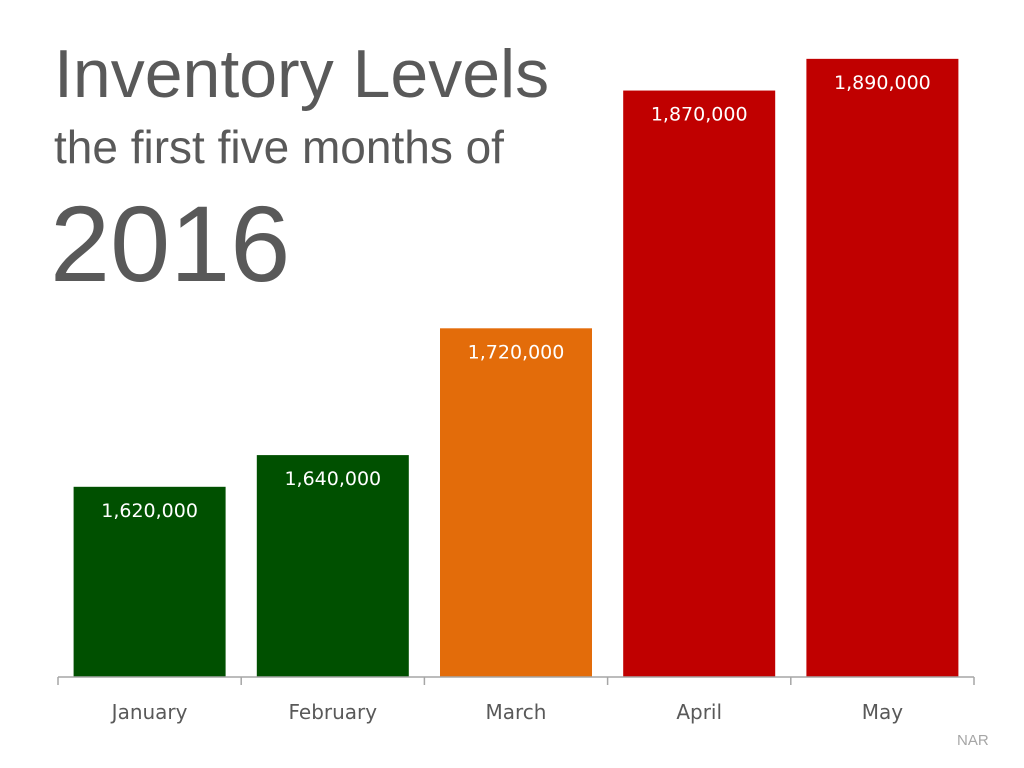  What do you see at coordinates (699, 384) in the screenshot?
I see `bar-april` at bounding box center [699, 384].